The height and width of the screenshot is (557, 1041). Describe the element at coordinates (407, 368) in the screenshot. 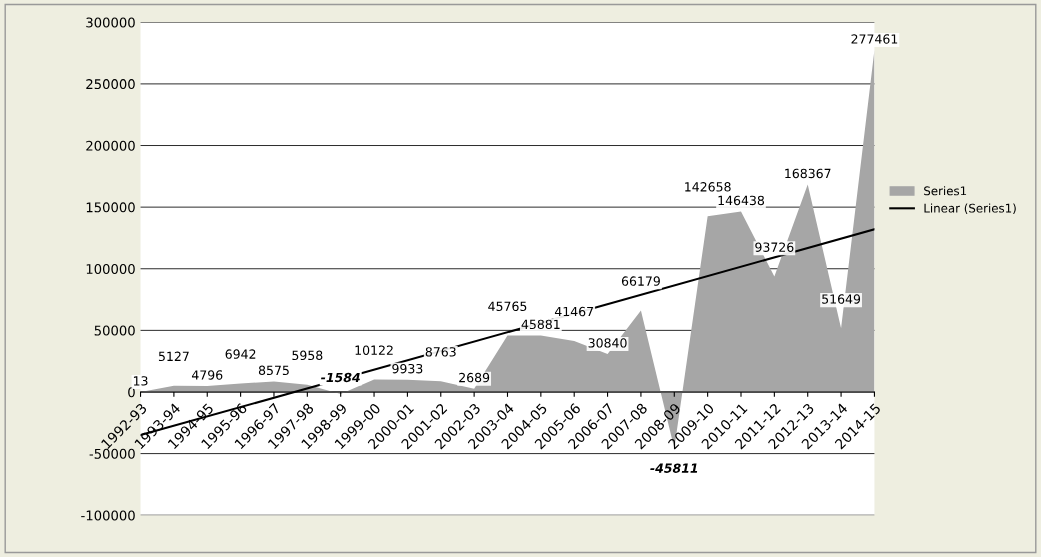

I see `data-label: 9933` at that location.